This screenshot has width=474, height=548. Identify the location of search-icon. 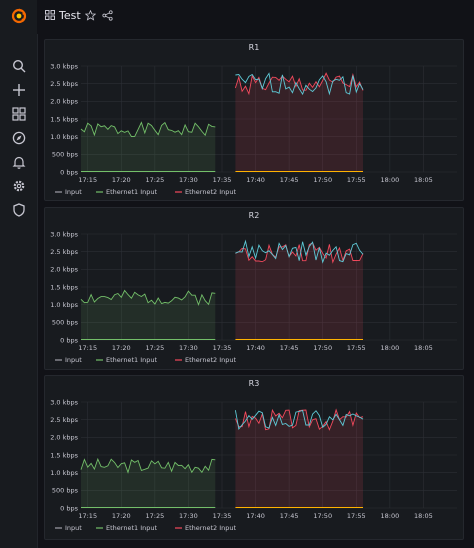
(19, 66).